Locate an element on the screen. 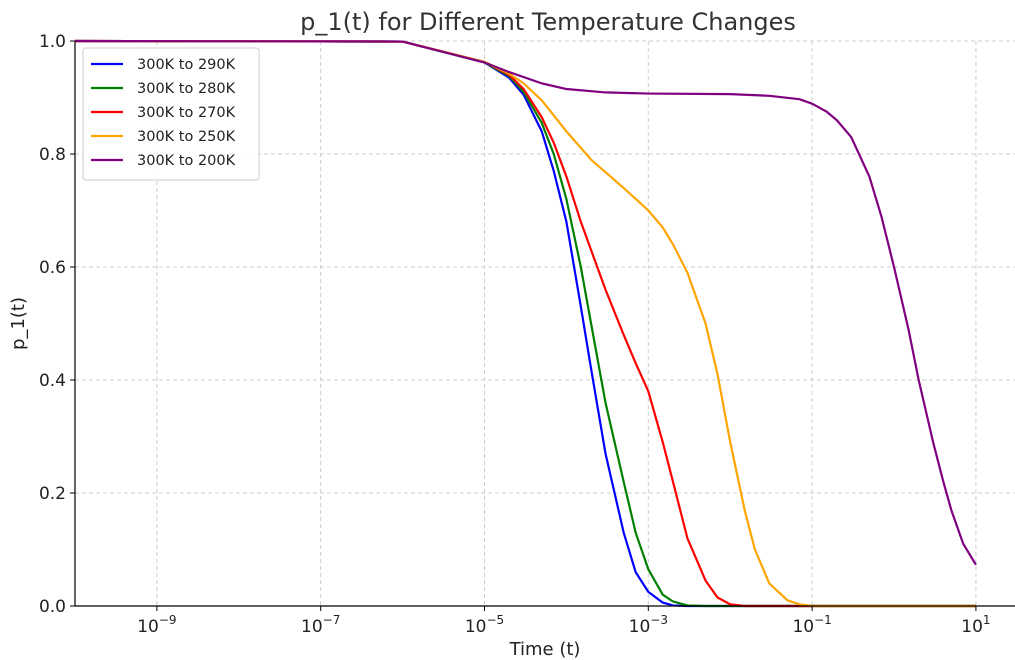 The height and width of the screenshot is (660, 1015). x-tick-label: 10⁻¹ is located at coordinates (811, 625).